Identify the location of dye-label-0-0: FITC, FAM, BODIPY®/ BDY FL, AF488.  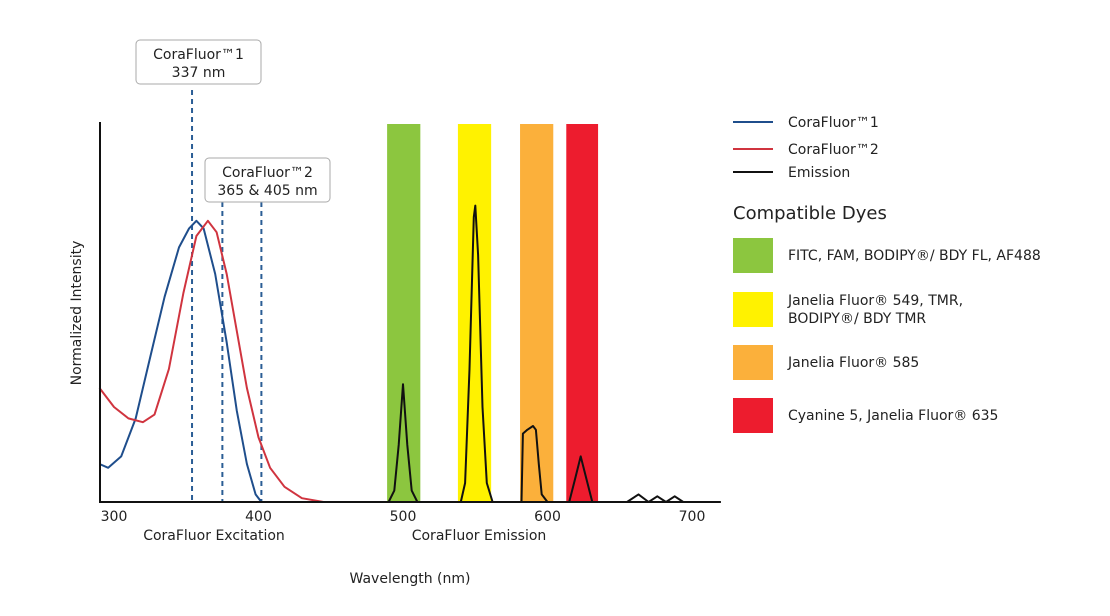
(914, 256).